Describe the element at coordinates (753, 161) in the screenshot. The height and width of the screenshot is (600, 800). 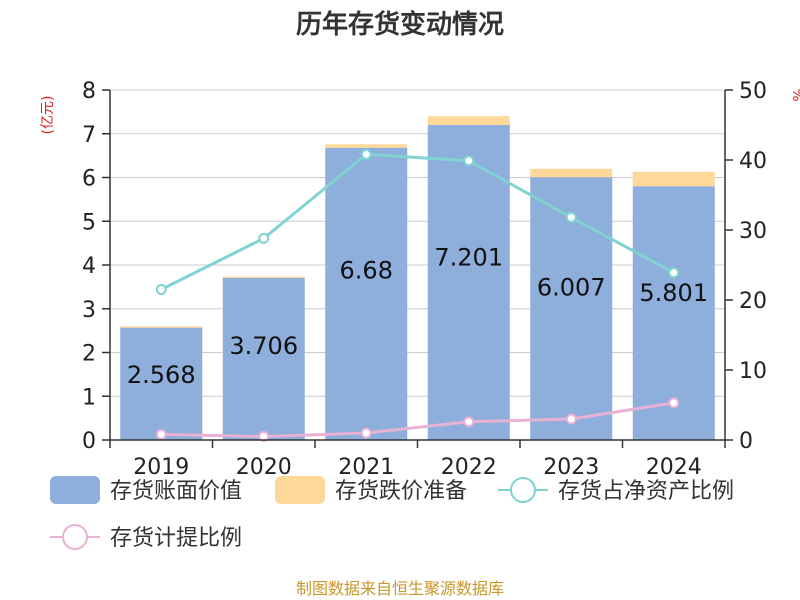
I see `right-tick-label: 40` at that location.